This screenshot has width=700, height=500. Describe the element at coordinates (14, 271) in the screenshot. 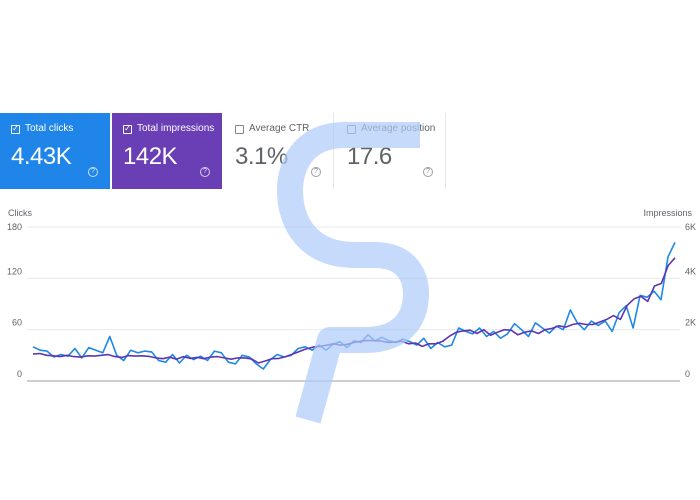

I see `left-tick-label: 120` at that location.